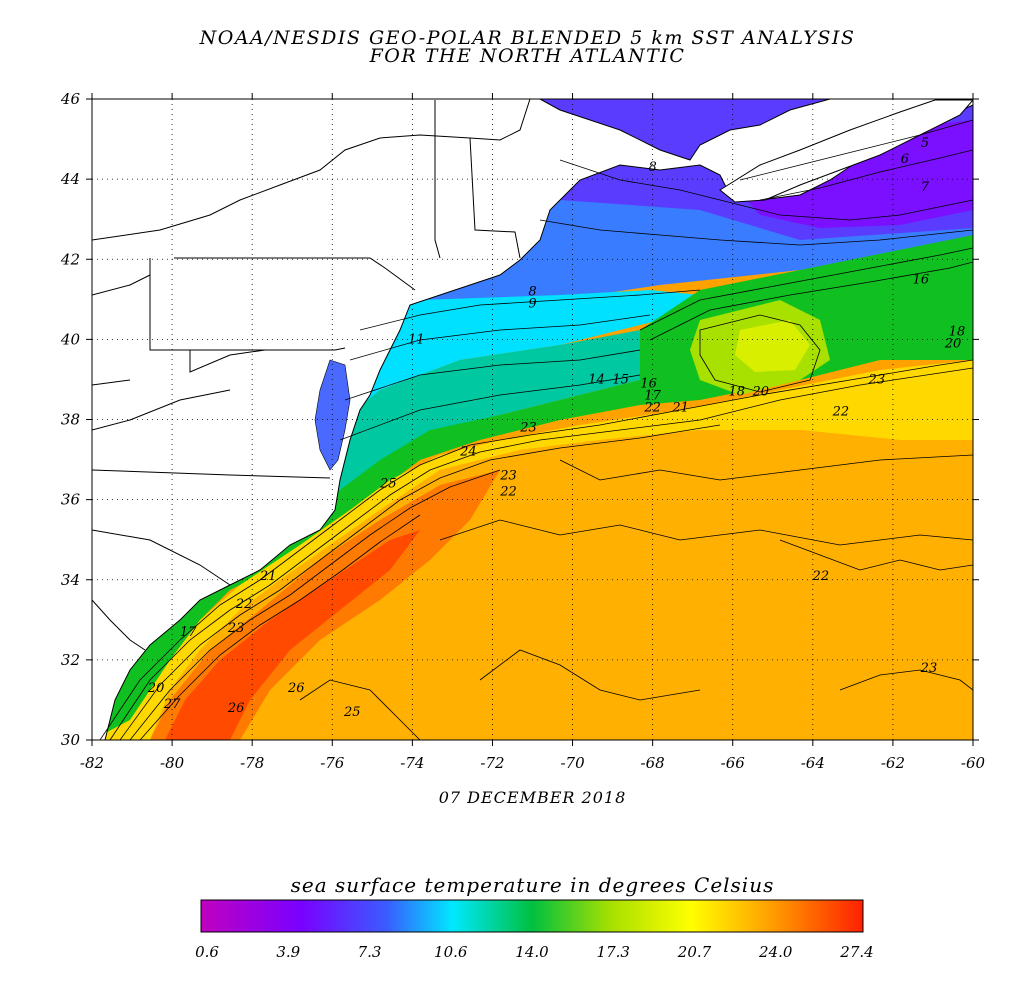 This screenshot has height=984, width=1023. What do you see at coordinates (70, 99) in the screenshot?
I see `lat-tick-label: 46` at bounding box center [70, 99].